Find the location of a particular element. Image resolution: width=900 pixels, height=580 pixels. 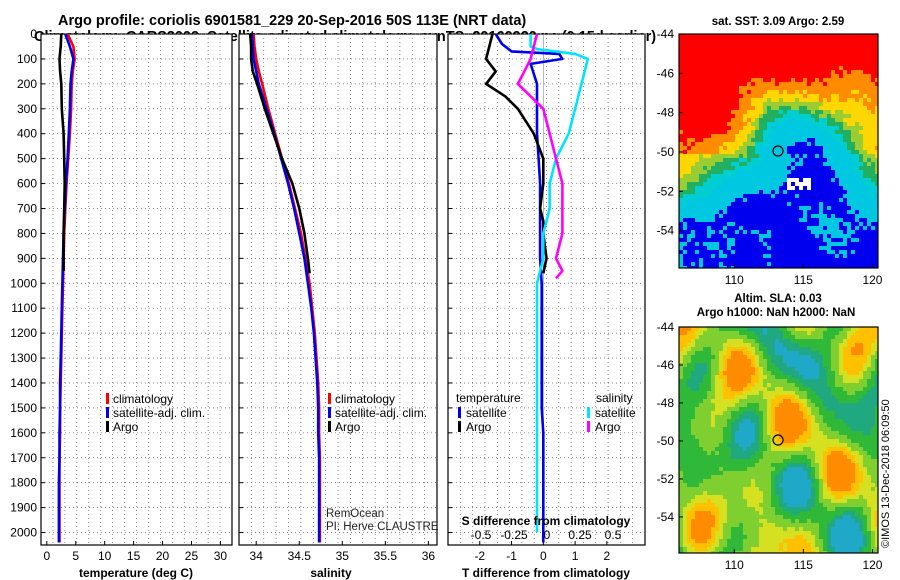

x-tick-label: 20 is located at coordinates (163, 556).